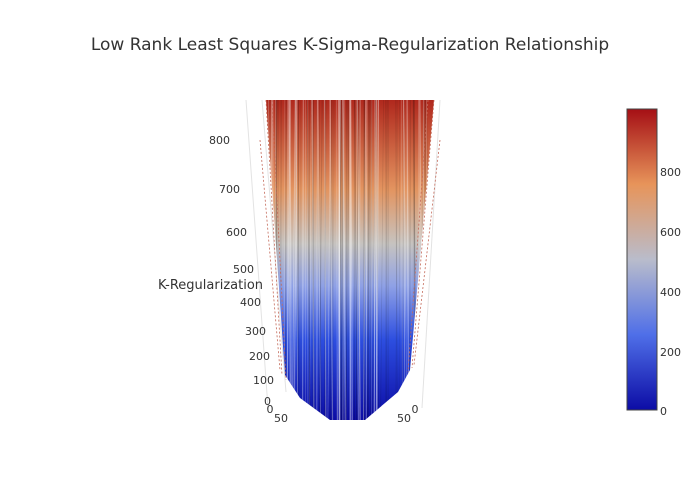  Describe the element at coordinates (229, 189) in the screenshot. I see `z-tick-label: 700` at that location.